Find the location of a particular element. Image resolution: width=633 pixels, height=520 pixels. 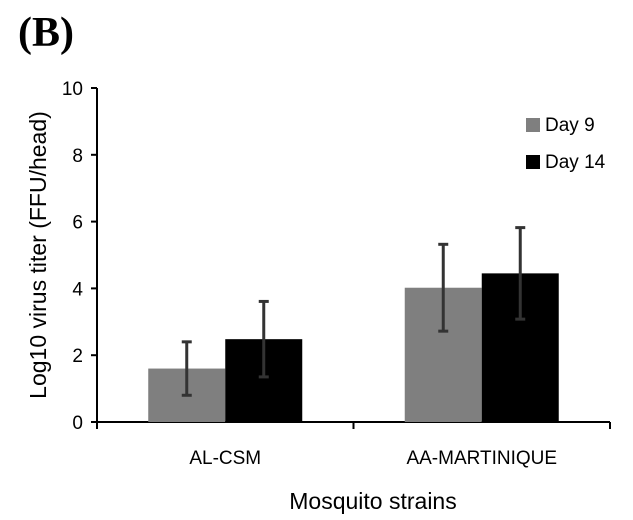

y-tick-label: 10 is located at coordinates (72, 89).